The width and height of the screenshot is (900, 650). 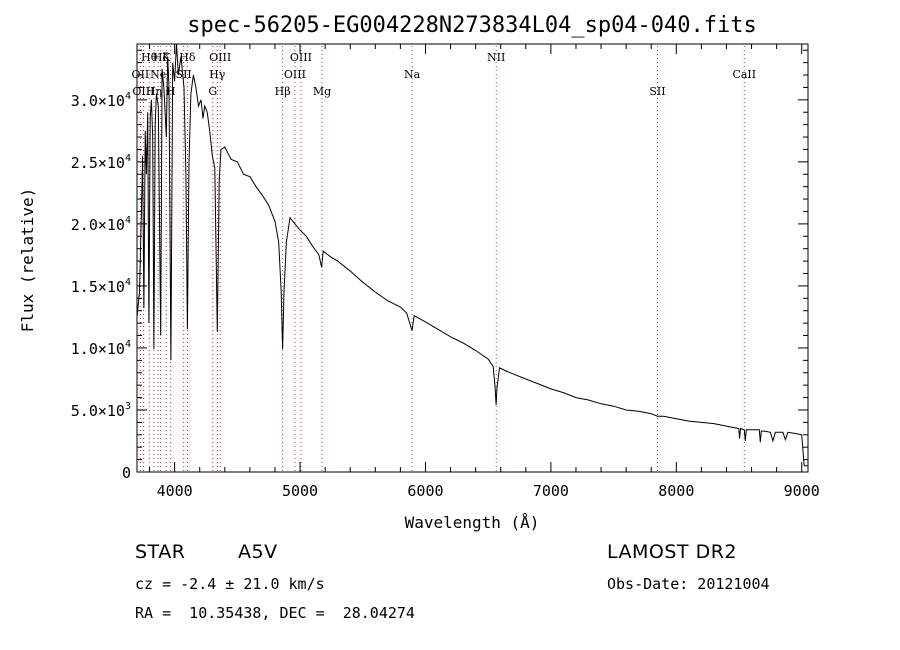 What do you see at coordinates (472, 522) in the screenshot?
I see `x-axis-label: Wavelength (Å)` at bounding box center [472, 522].